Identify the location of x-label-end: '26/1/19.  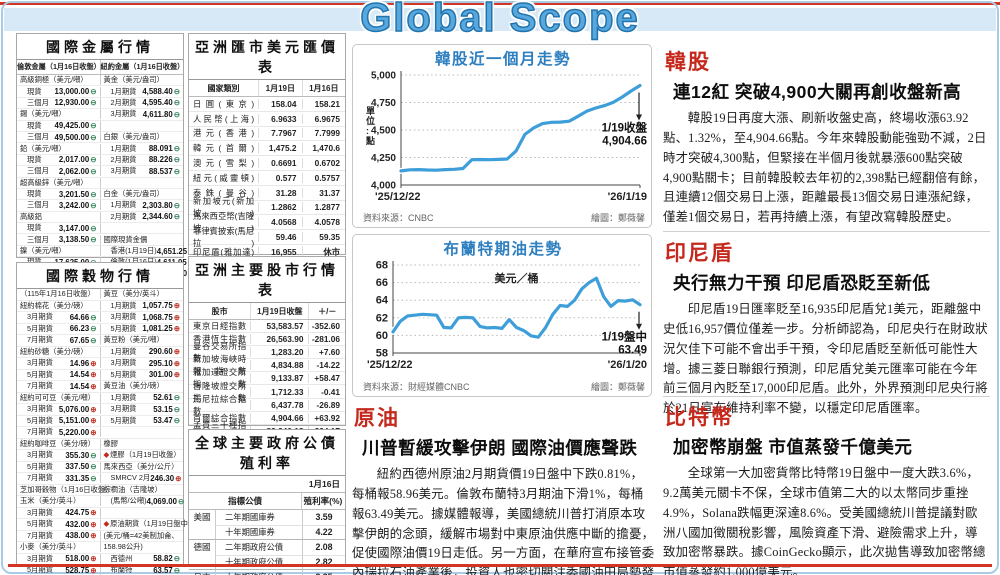
(627, 197).